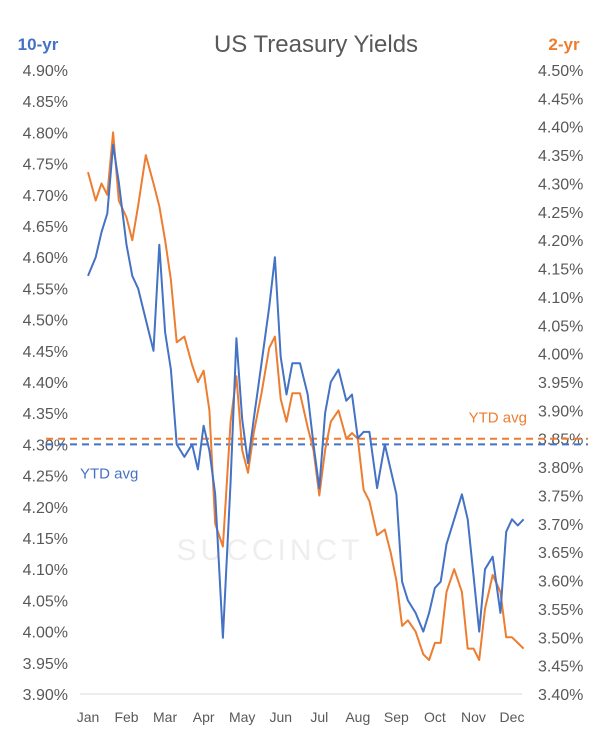  I want to click on left-tick-label: 4.30%, so click(45, 445).